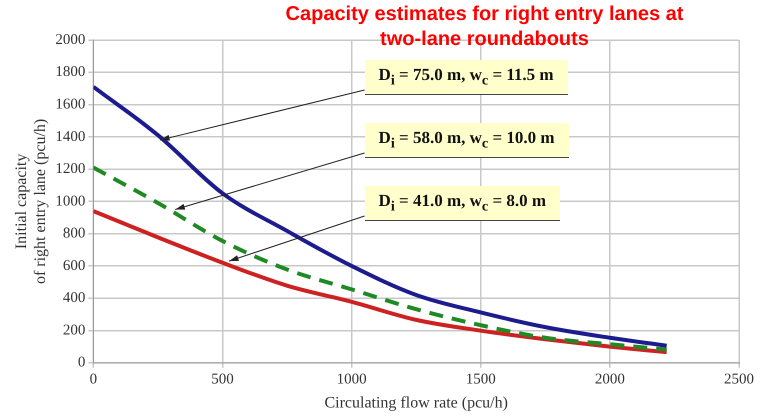 The width and height of the screenshot is (761, 419). What do you see at coordinates (70, 72) in the screenshot?
I see `y-tick-label: 1800` at bounding box center [70, 72].